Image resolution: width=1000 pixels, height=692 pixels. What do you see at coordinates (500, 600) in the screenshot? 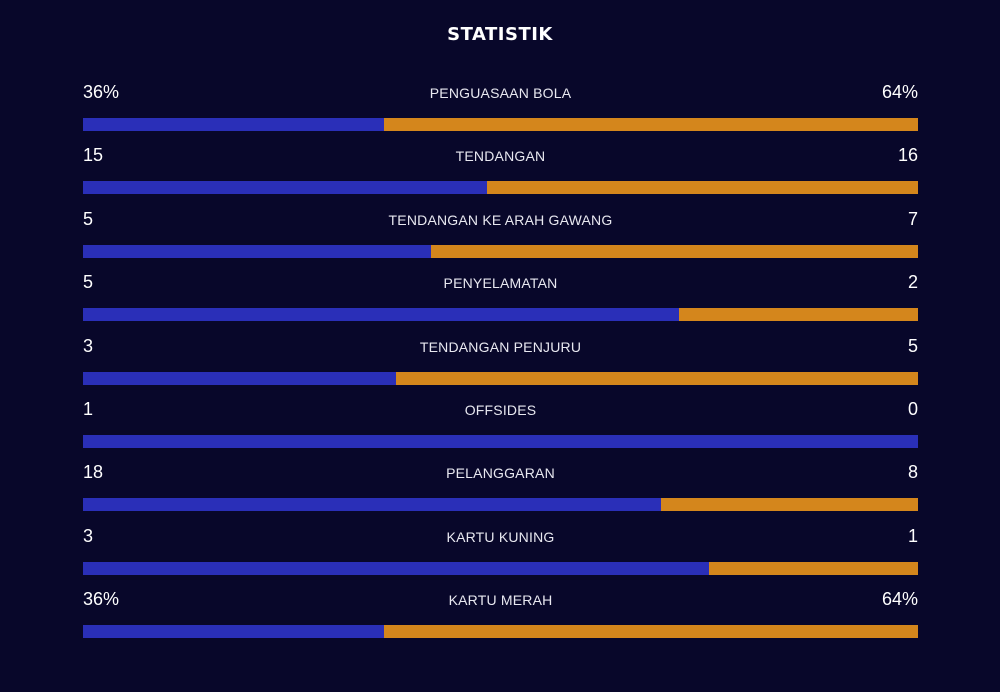
I see `stat-label: KARTU MERAH` at bounding box center [500, 600].